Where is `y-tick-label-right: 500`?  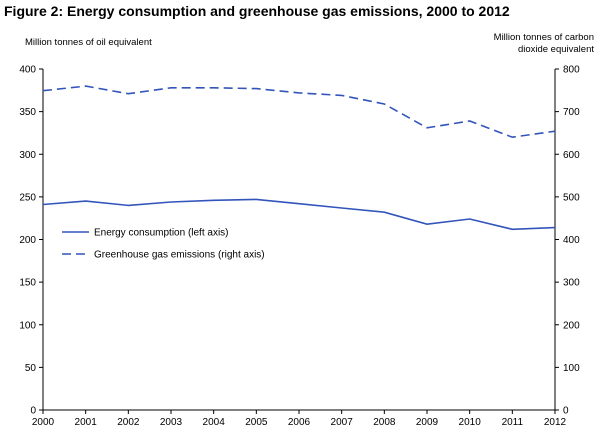 y-tick-label-right: 500 is located at coordinates (571, 197).